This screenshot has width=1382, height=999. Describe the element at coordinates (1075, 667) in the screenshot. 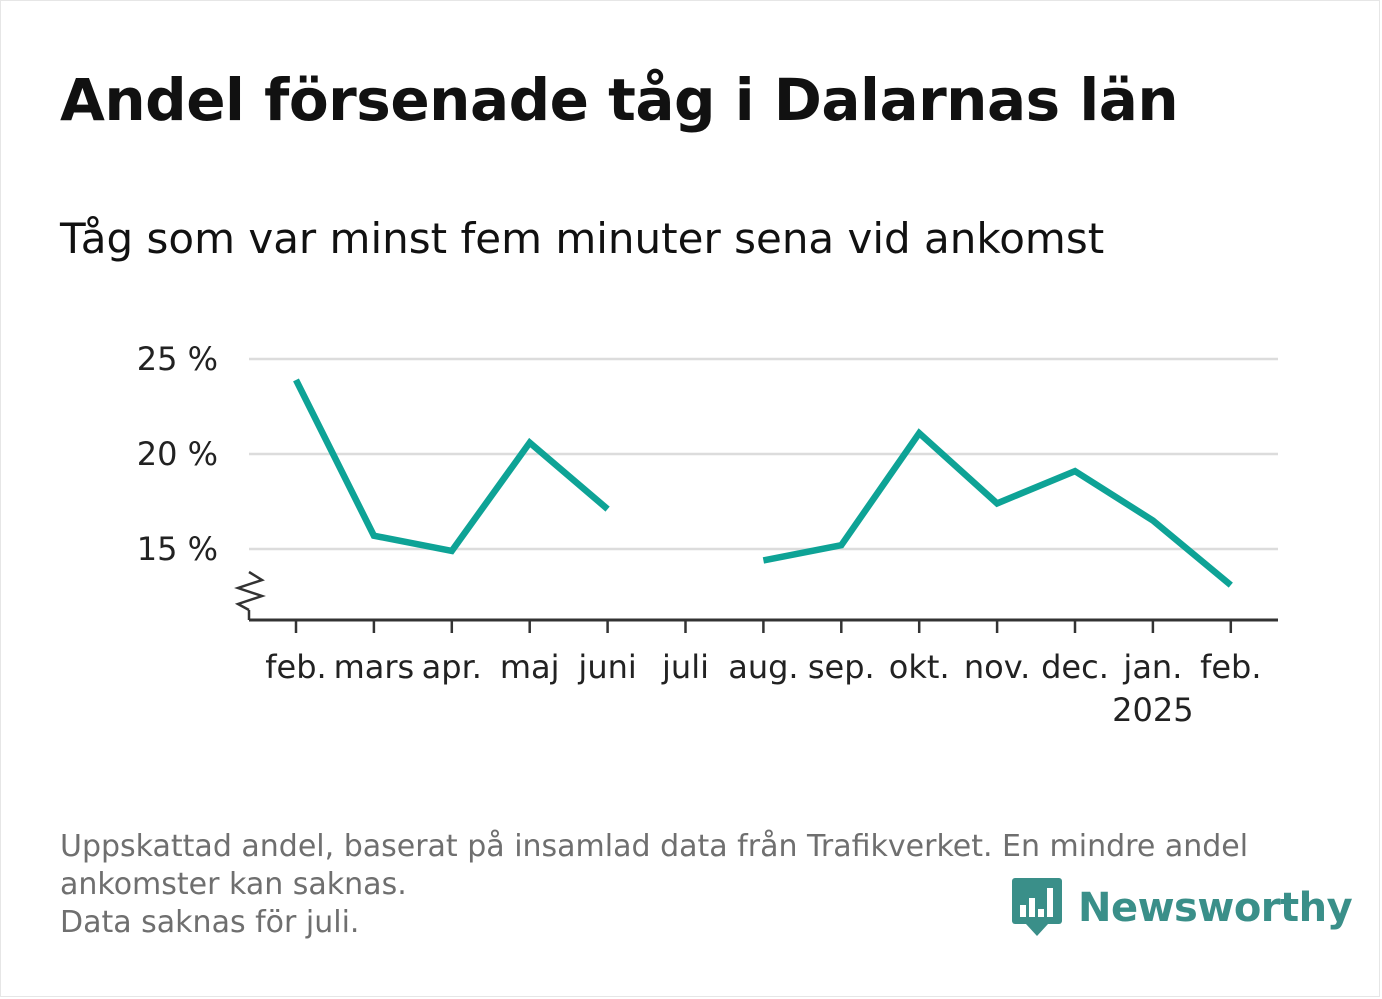

I see `x-tick-label: dec.` at that location.